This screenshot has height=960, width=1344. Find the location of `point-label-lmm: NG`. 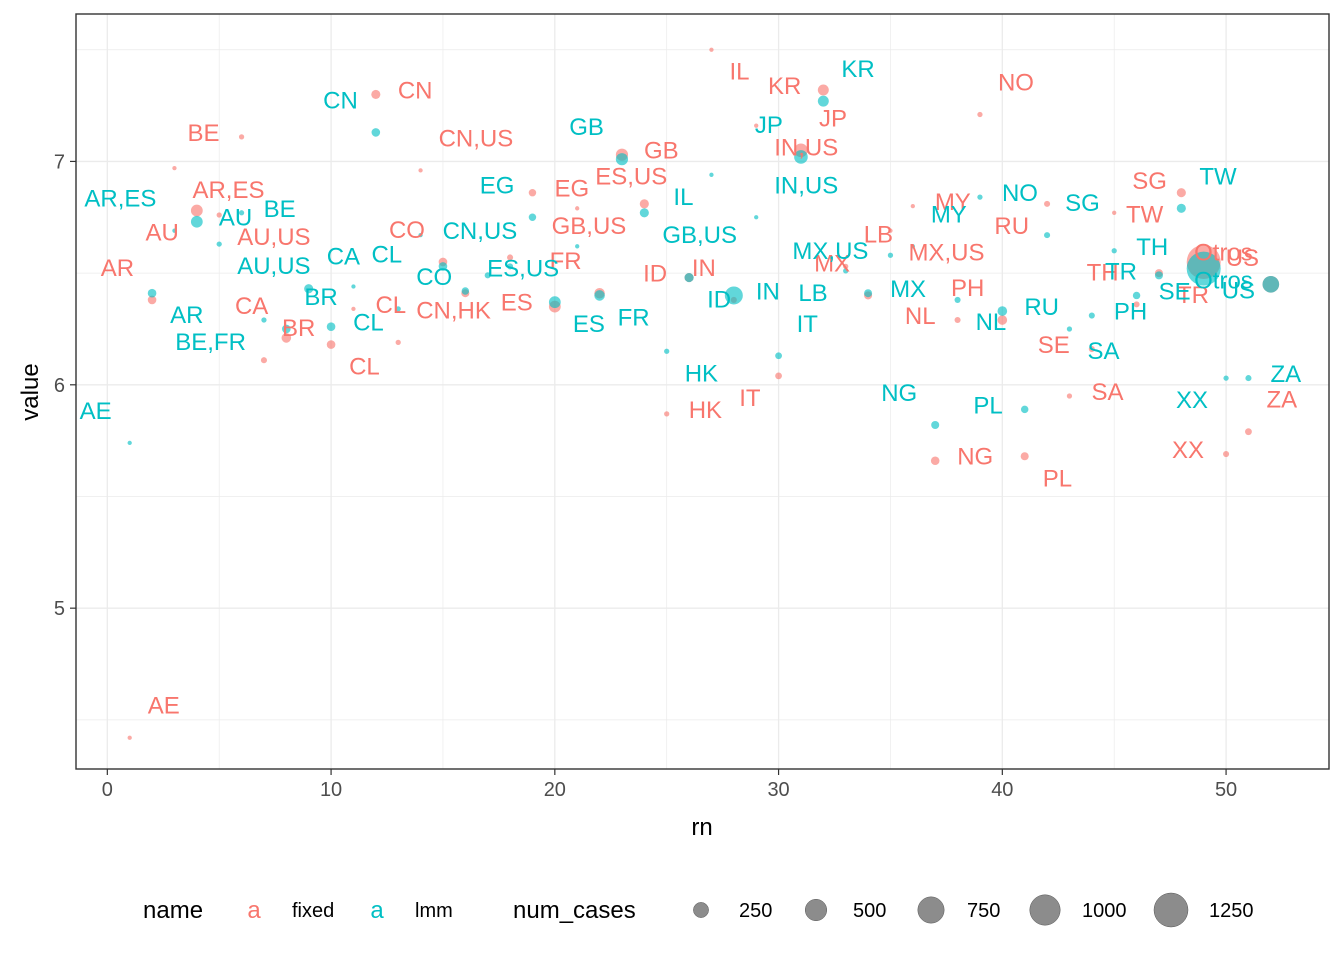

point-label-lmm: NG is located at coordinates (899, 393).